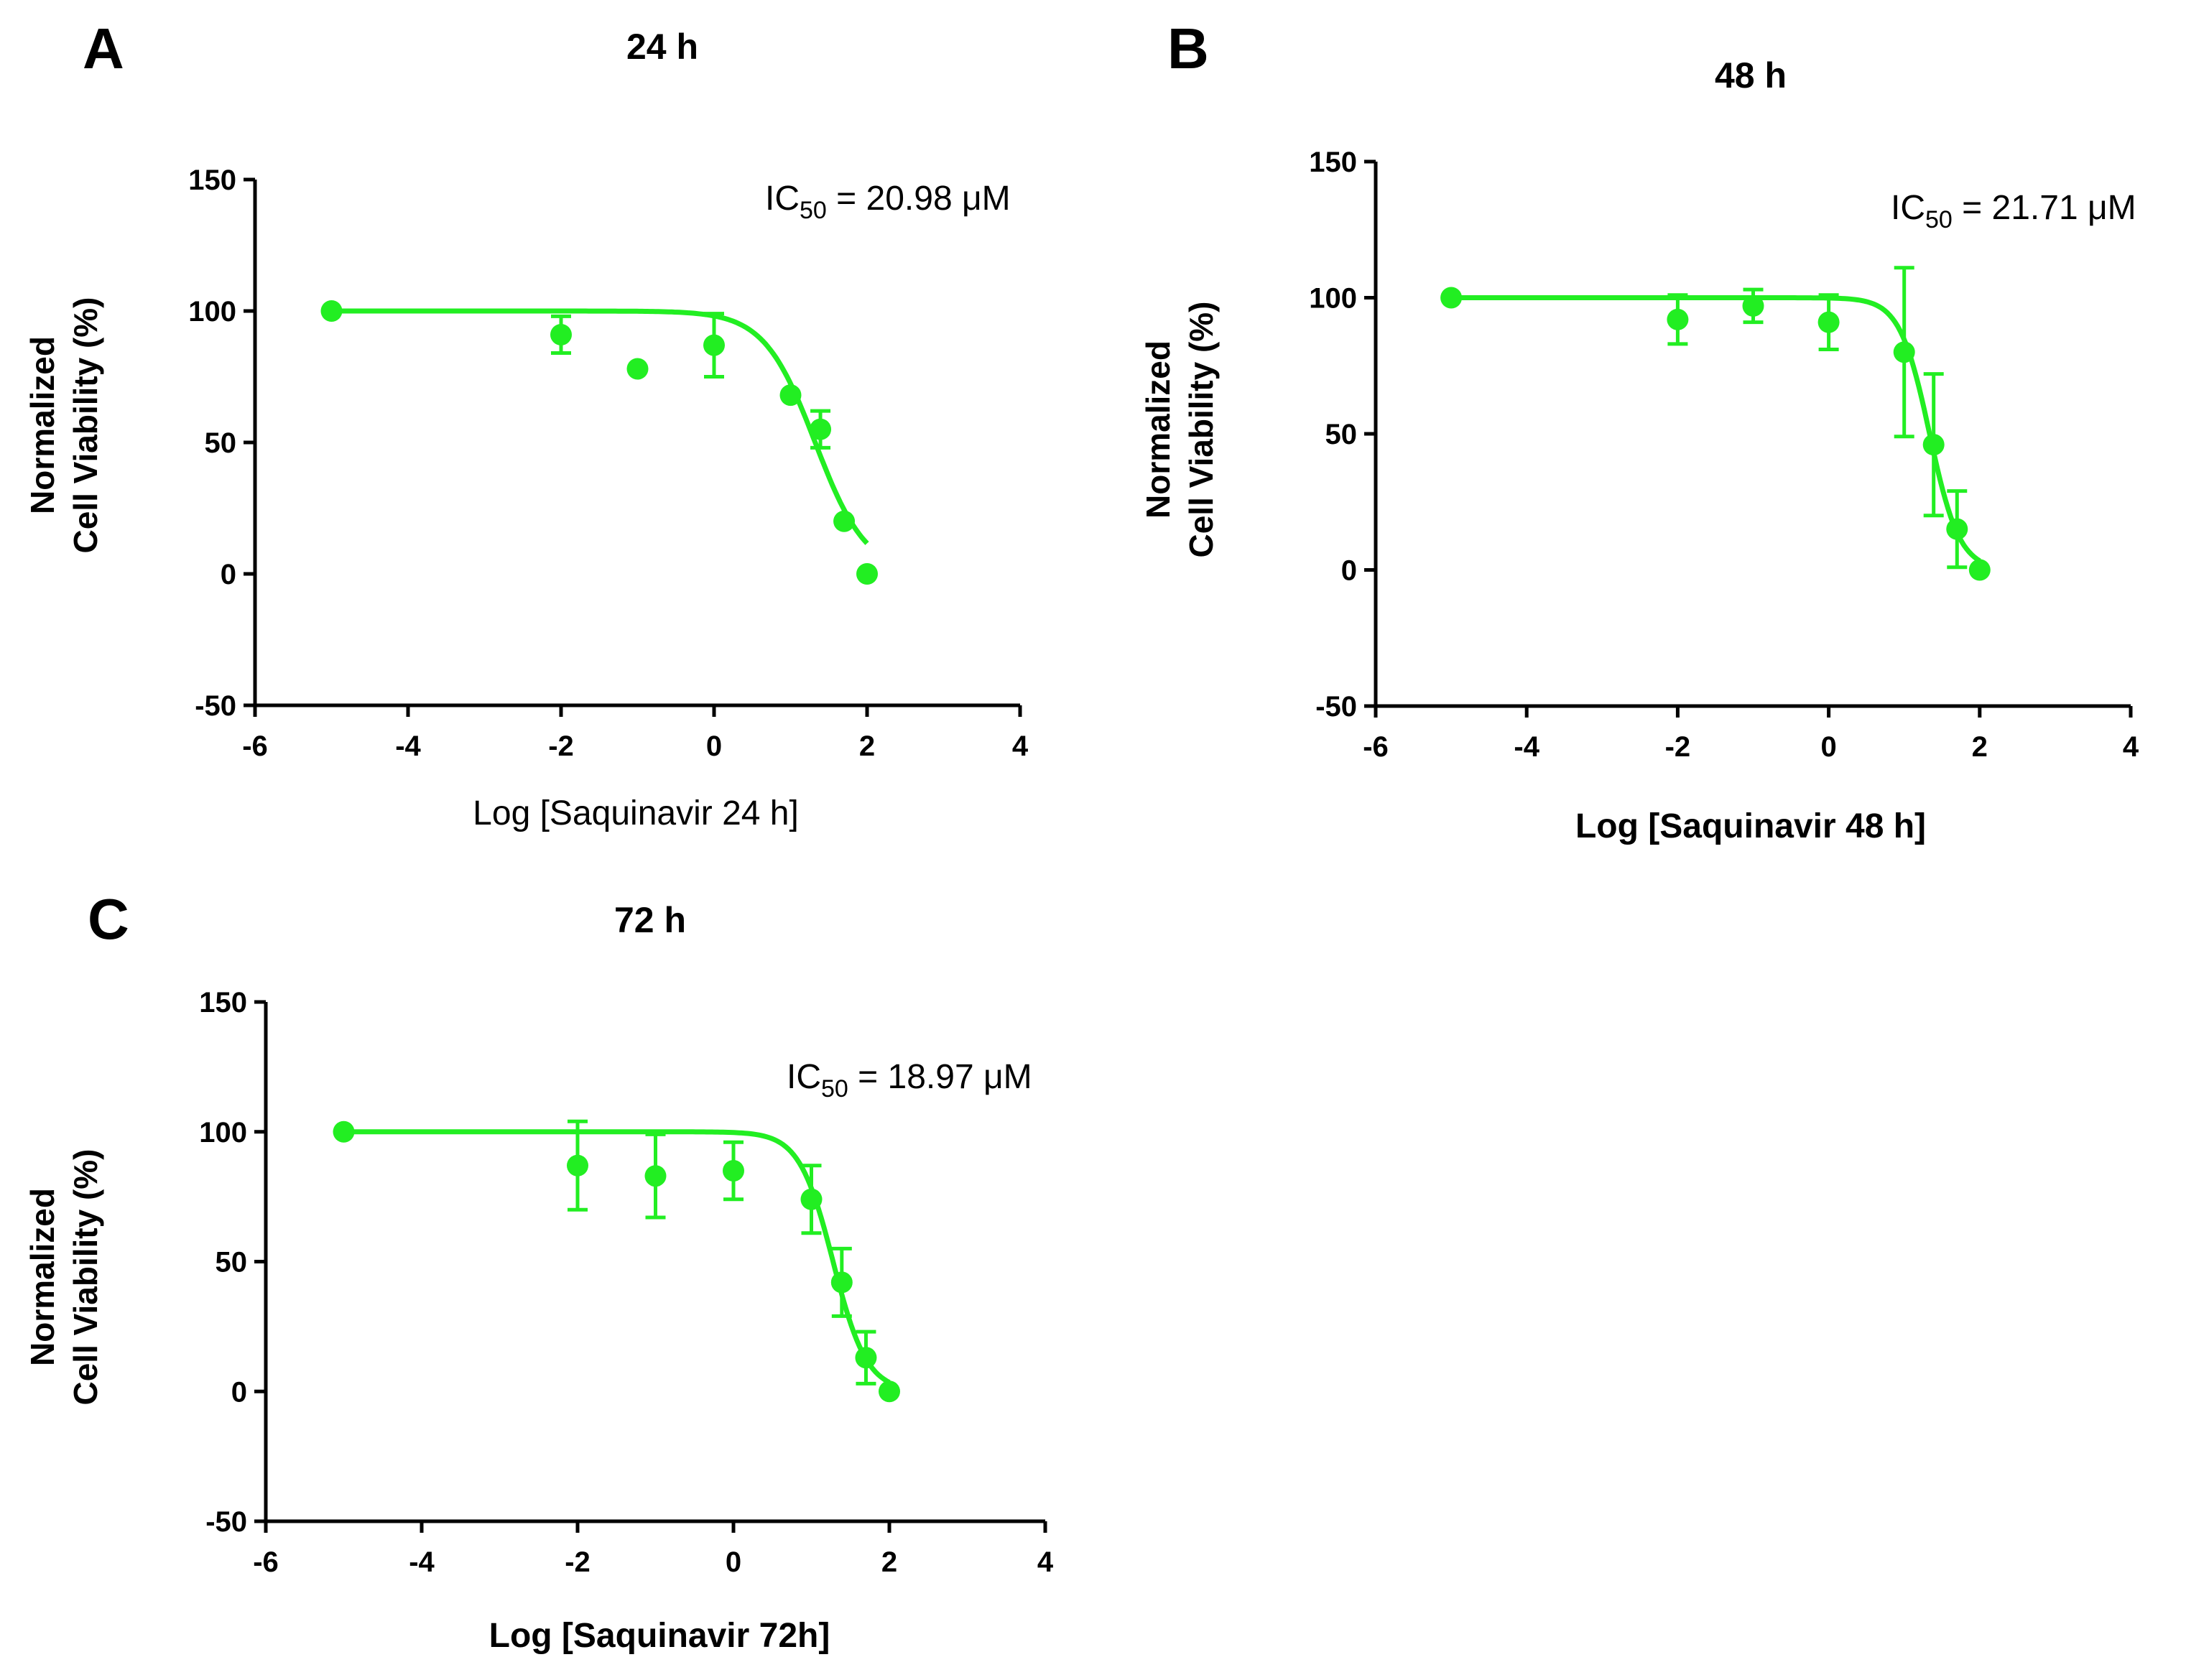 This screenshot has width=2209, height=1680. What do you see at coordinates (85, 425) in the screenshot?
I see `y-axis-label-a-line2: Cell Viability (%)` at bounding box center [85, 425].